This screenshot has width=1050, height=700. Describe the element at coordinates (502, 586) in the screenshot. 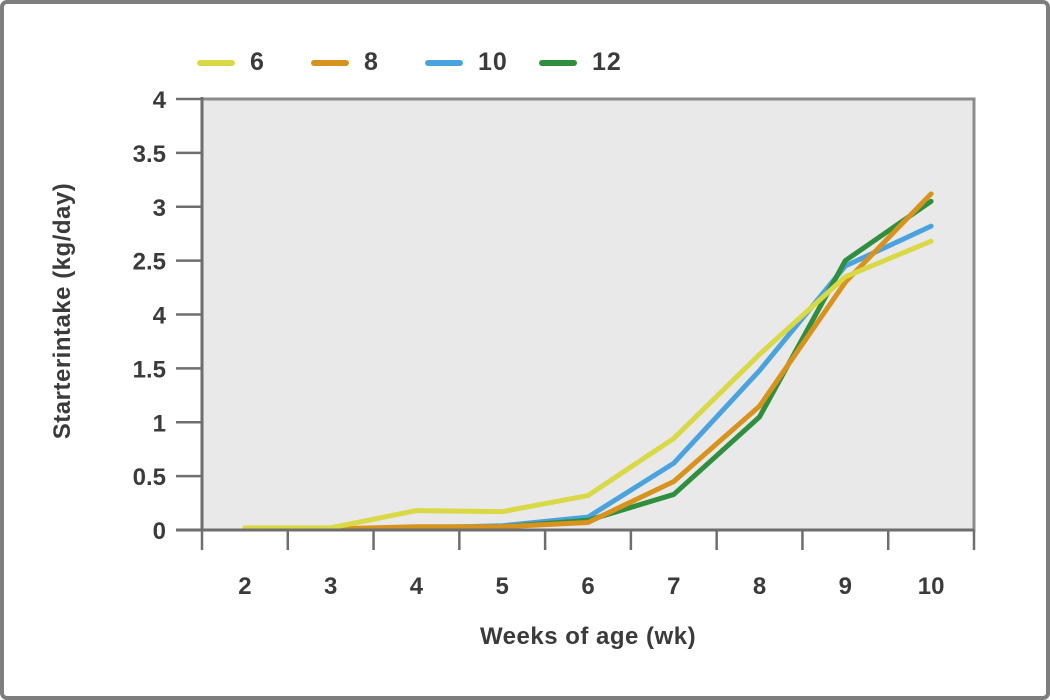

I see `x-tick-label: 5` at that location.